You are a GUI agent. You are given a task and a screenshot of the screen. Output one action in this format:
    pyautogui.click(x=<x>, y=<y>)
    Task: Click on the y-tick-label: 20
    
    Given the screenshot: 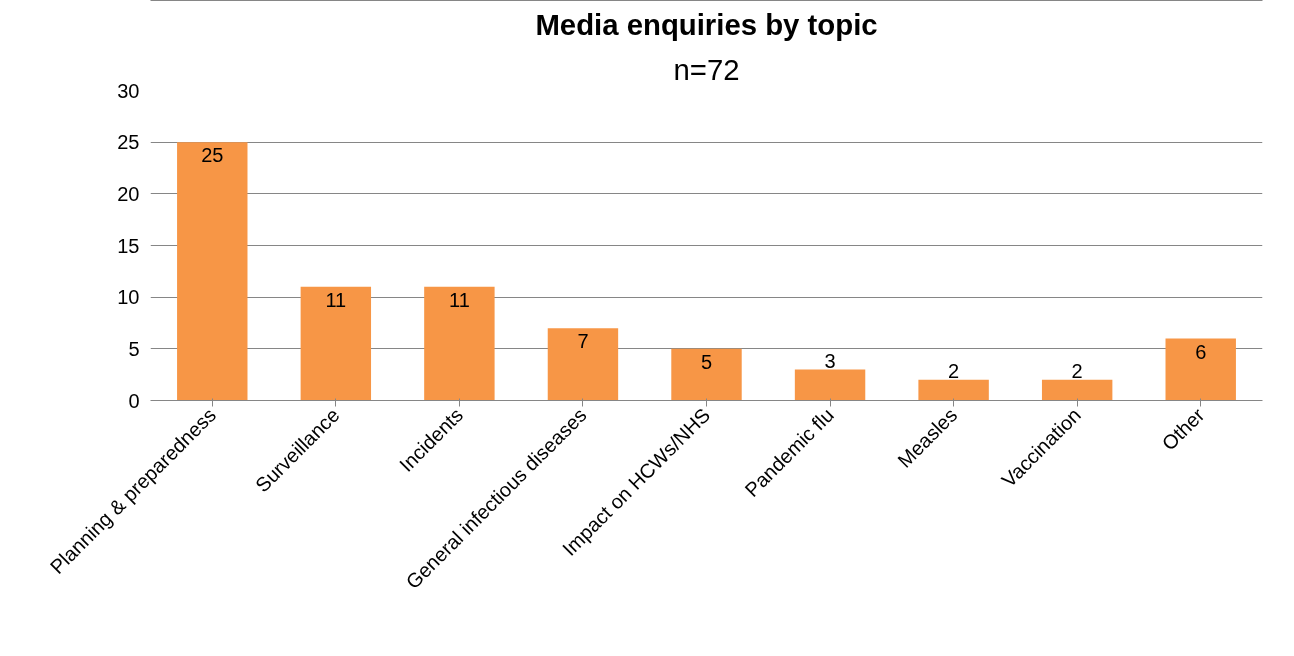 What is the action you would take?
    pyautogui.click(x=128, y=193)
    